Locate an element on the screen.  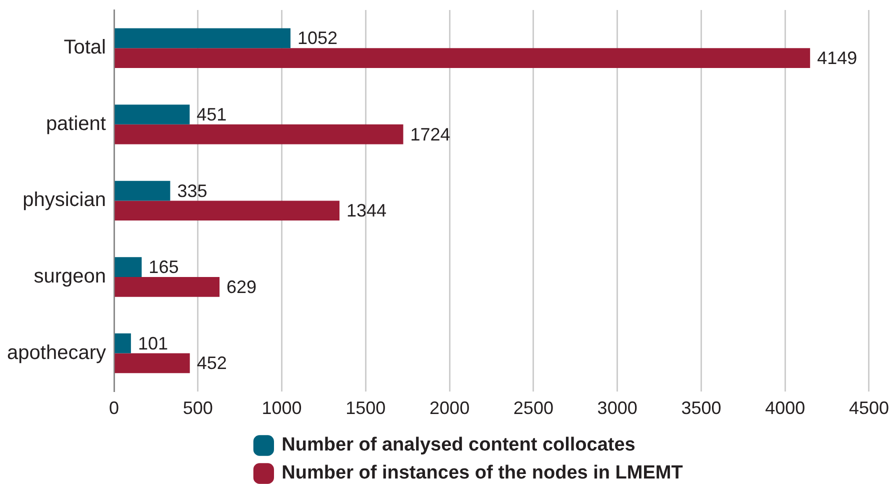
data-label: 451 is located at coordinates (211, 114).